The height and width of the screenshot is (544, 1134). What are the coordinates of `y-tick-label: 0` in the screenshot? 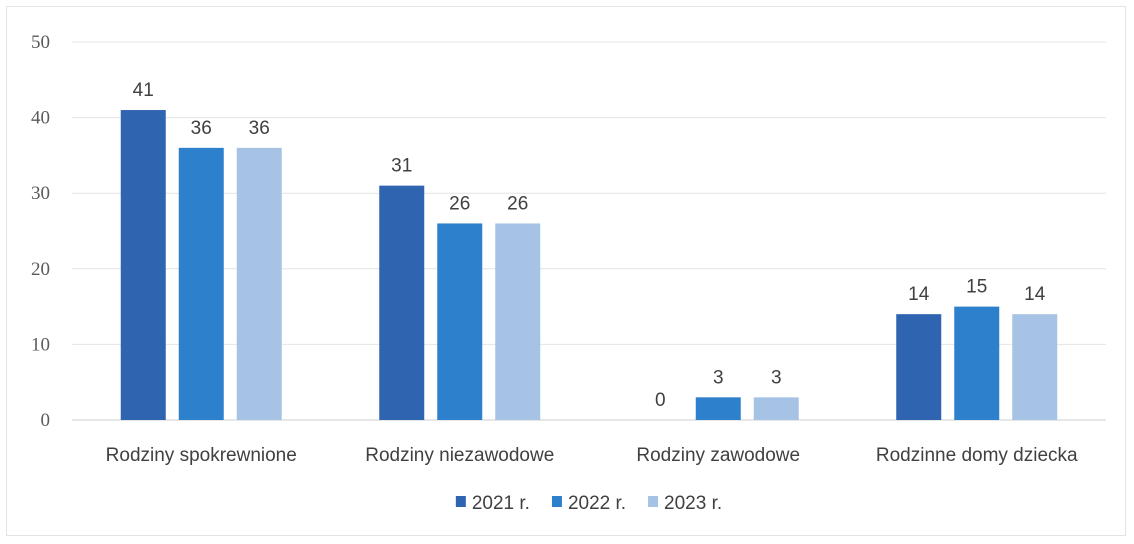 It's located at (46, 420).